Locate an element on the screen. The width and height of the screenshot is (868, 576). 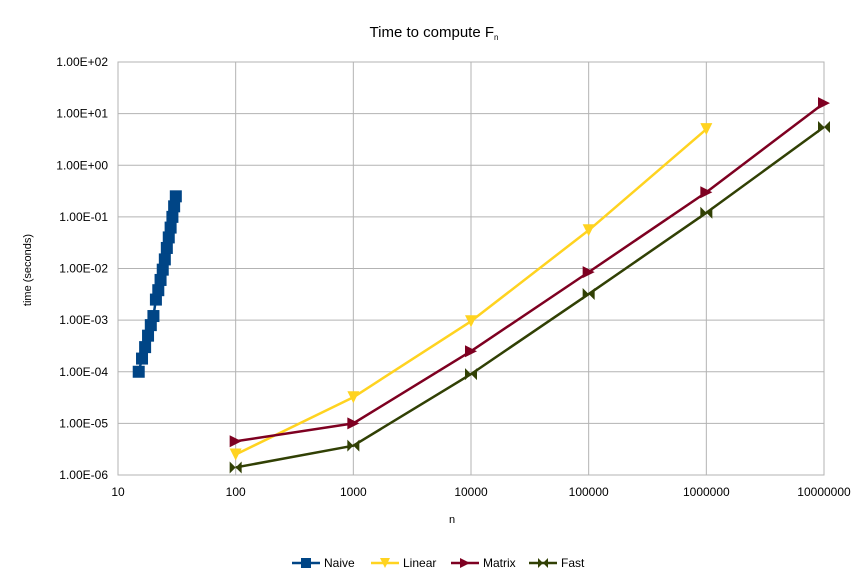
legend-item-fast: Fast is located at coordinates (557, 563).